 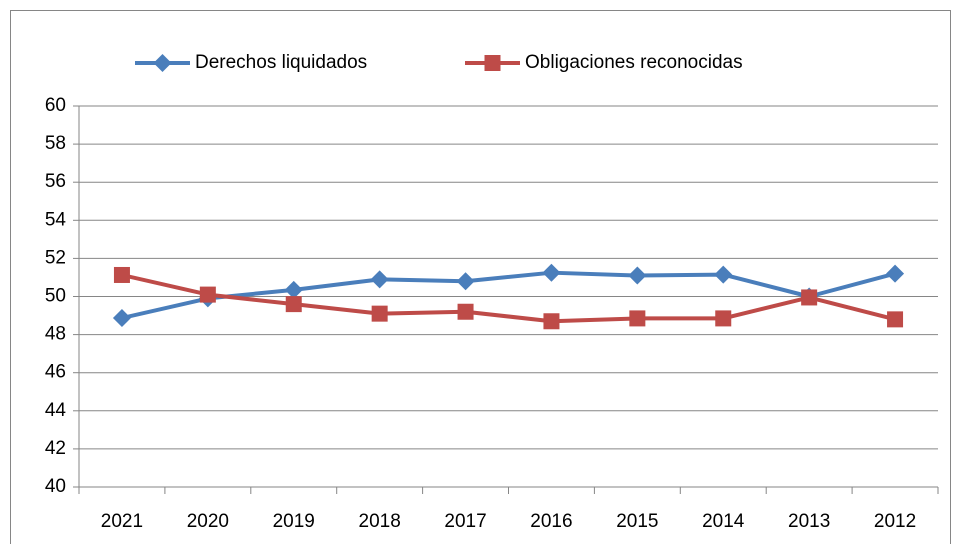 What do you see at coordinates (465, 521) in the screenshot?
I see `x-tick-label: 2017` at bounding box center [465, 521].